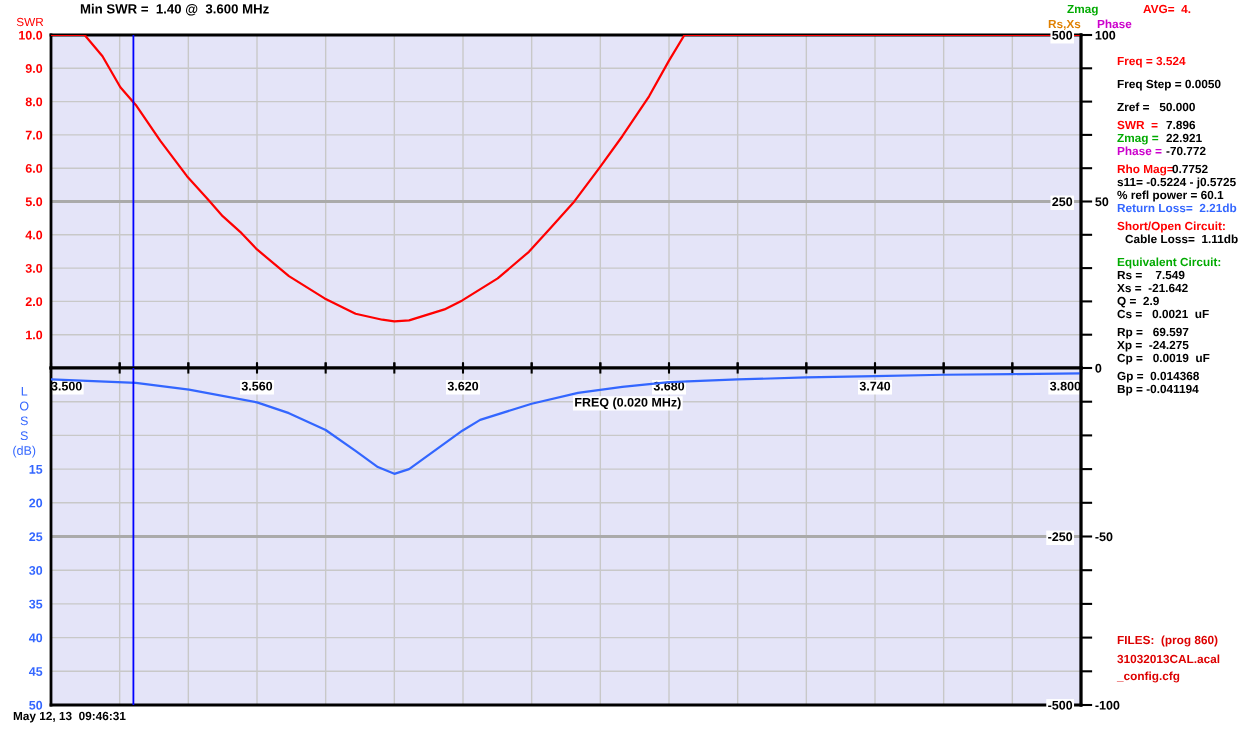 This screenshot has width=1259, height=743. What do you see at coordinates (34, 68) in the screenshot?
I see `y-tick-label: 9.0` at bounding box center [34, 68].